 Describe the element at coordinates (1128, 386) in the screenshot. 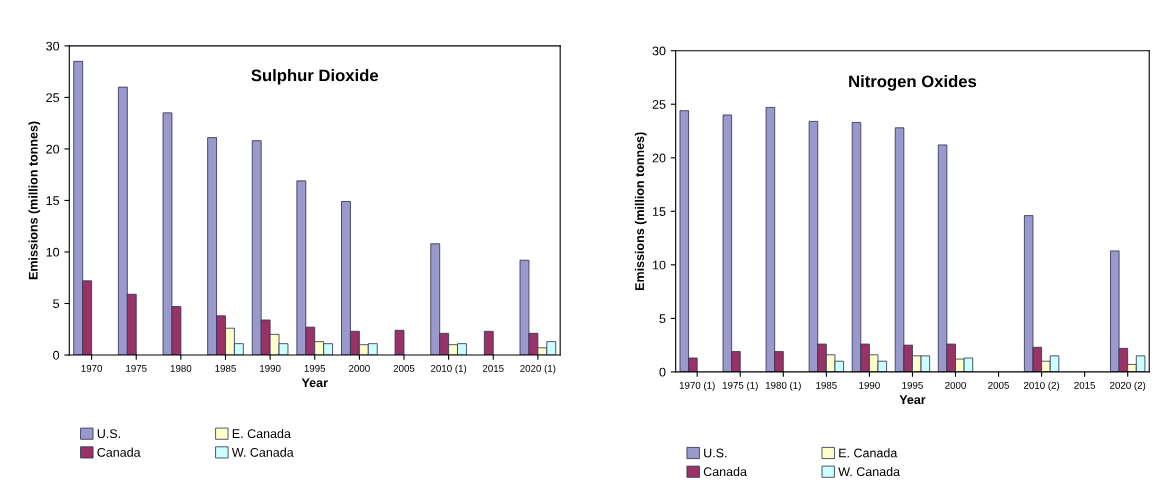

I see `x-tick-label: 2020 (2)` at that location.